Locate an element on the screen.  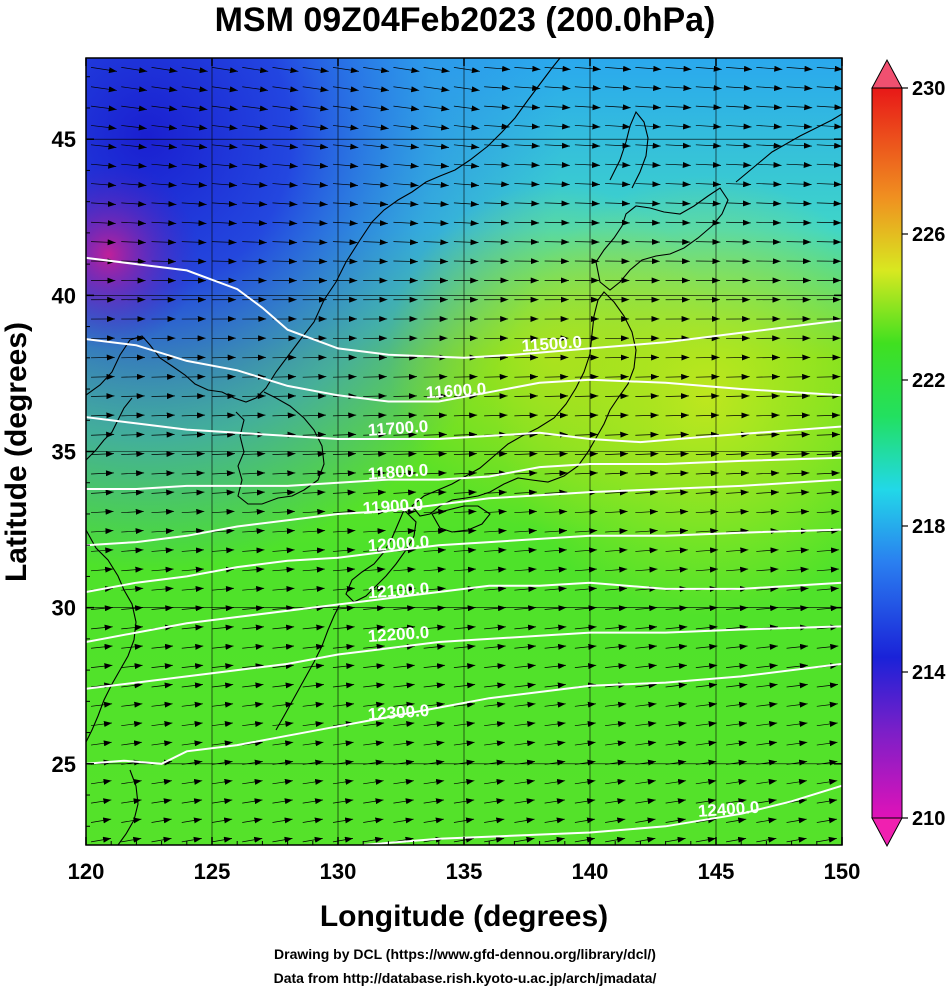
contour-line is located at coordinates (464, 370).